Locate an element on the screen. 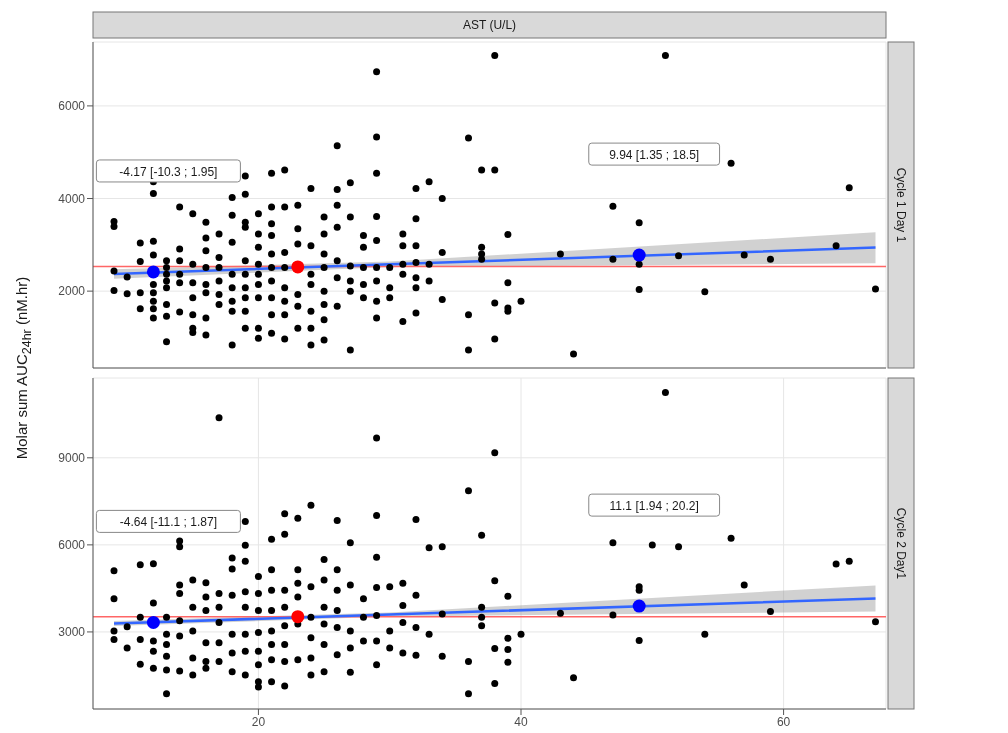 This screenshot has height=733, width=1008. annotation: -4.17 [-10.3 ; 1.95] is located at coordinates (168, 171).